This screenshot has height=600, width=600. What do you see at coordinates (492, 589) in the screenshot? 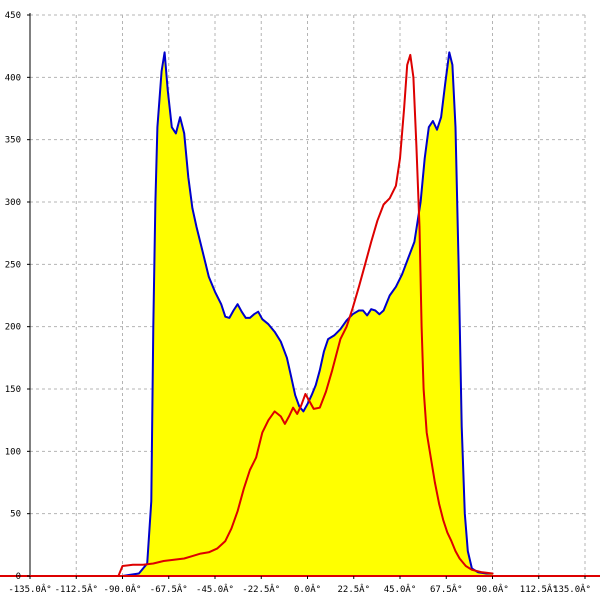
I see `x-tick-label: 90.0Â°` at bounding box center [492, 589].